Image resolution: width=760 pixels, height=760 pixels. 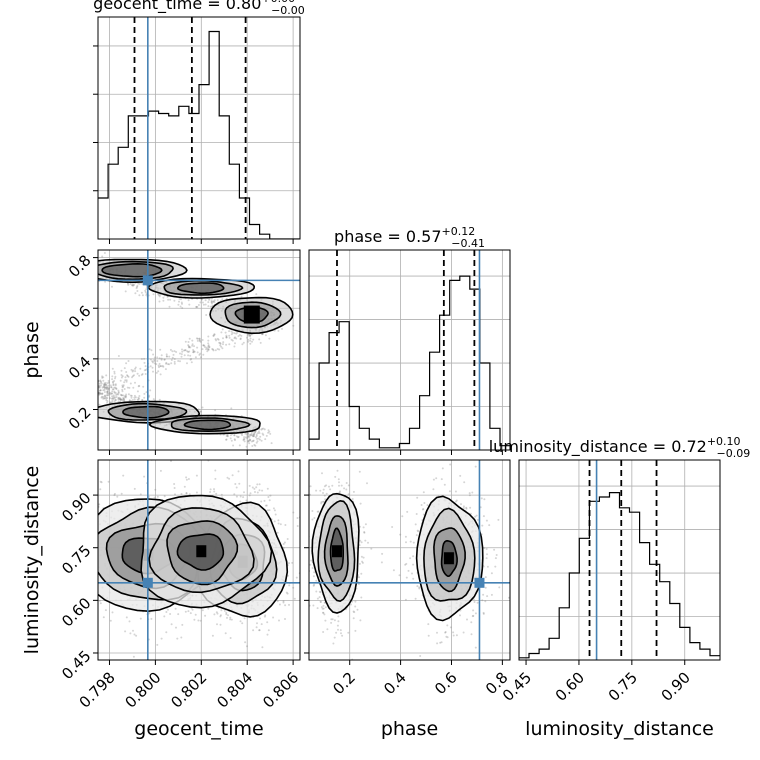 I want to click on histogram-step-line, so click(x=409, y=362).